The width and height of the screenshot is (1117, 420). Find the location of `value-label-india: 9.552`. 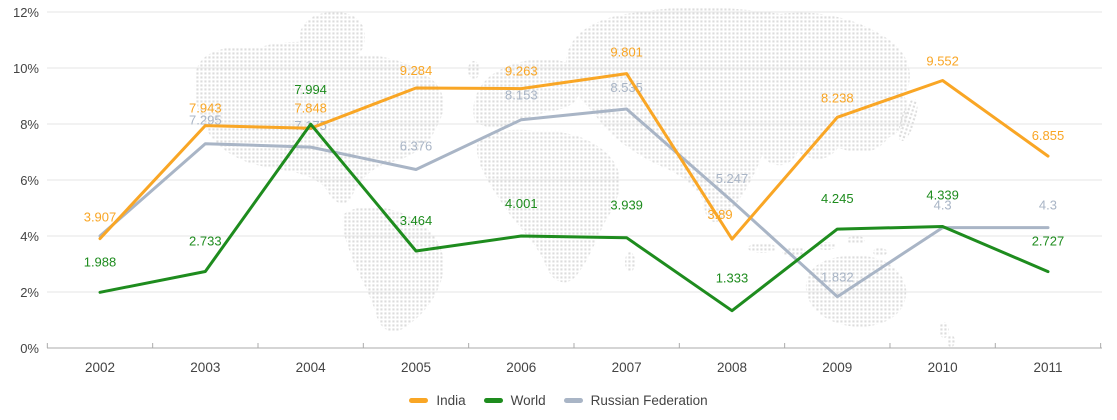

value-label-india: 9.552 is located at coordinates (942, 61).